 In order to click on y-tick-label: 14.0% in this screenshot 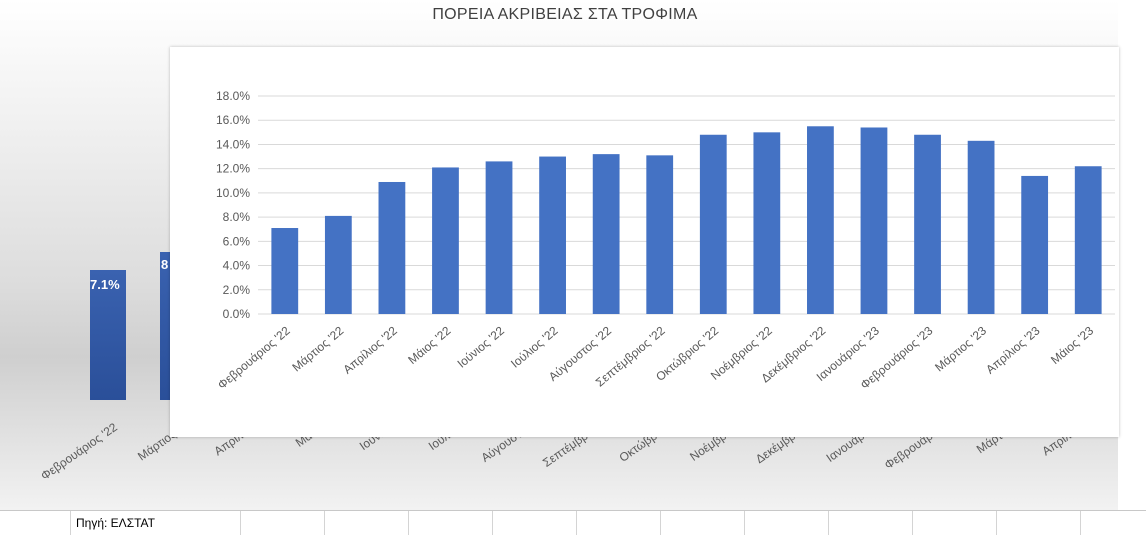, I will do `click(233, 144)`.